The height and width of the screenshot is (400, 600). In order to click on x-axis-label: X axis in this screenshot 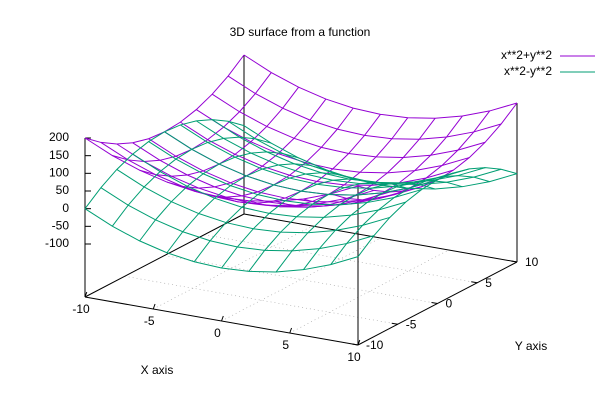, I will do `click(157, 370)`.